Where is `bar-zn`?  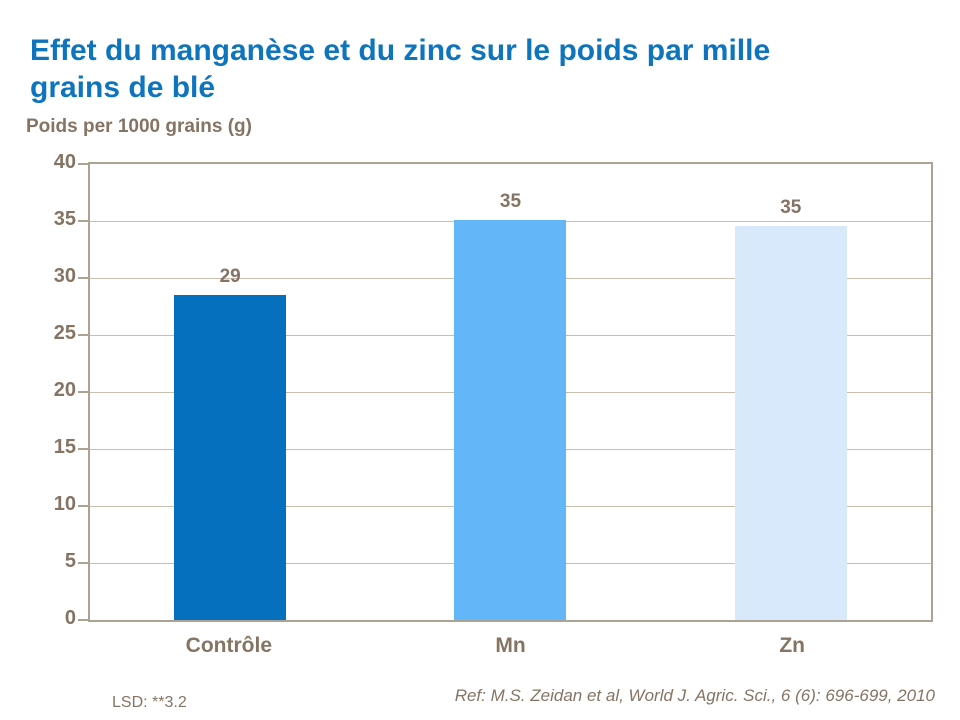 bar-zn is located at coordinates (790, 422).